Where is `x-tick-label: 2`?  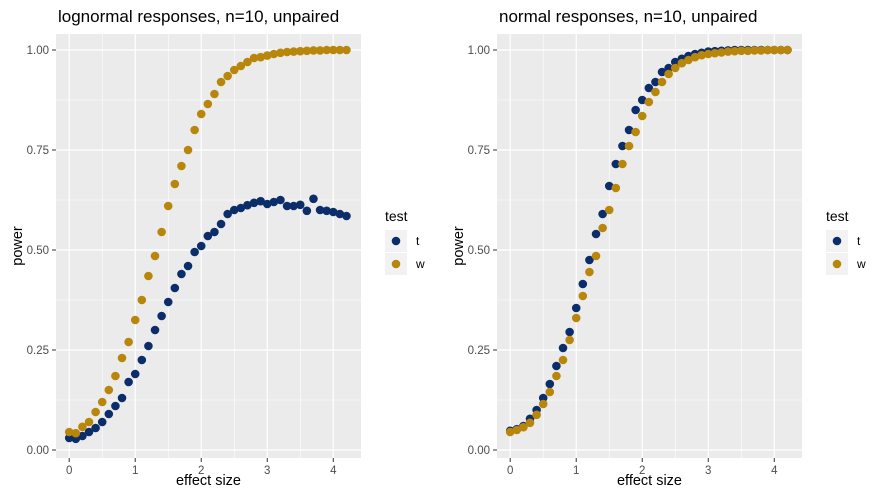 x-tick-label: 2 is located at coordinates (201, 471).